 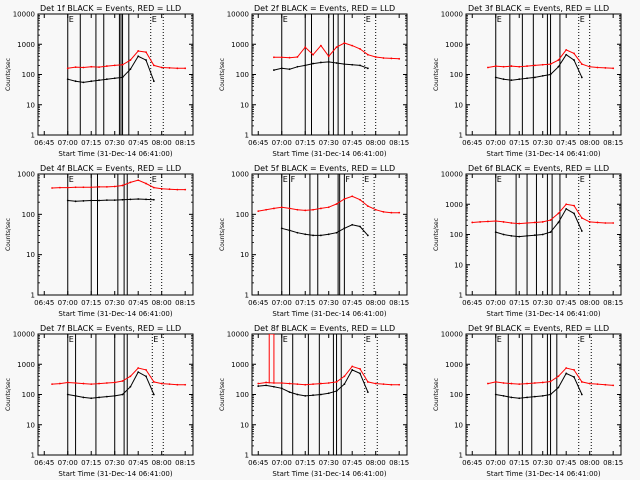 I want to click on plot-frame, so click(x=115, y=74).